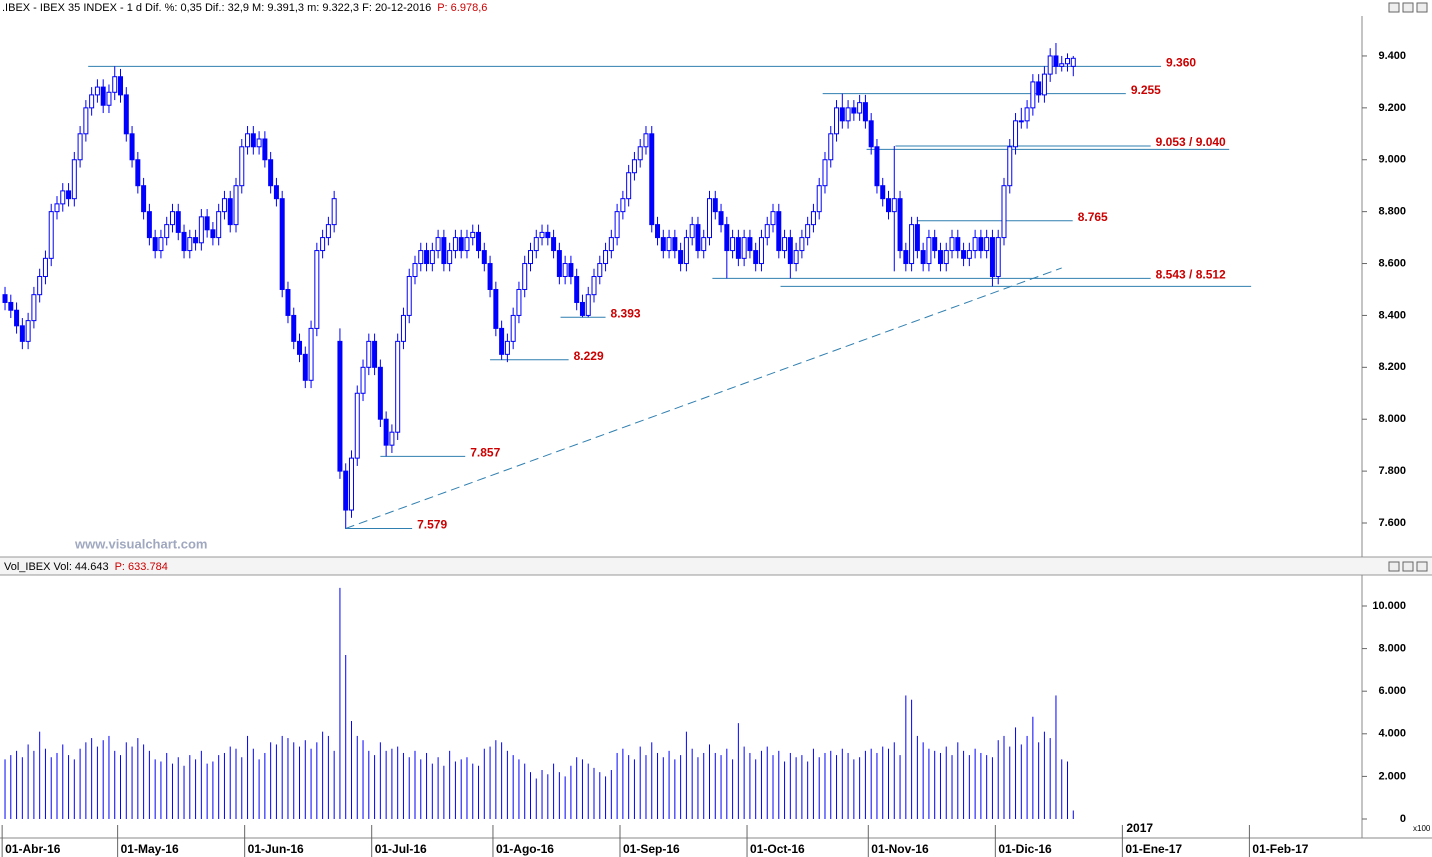 This screenshot has height=857, width=1432. What do you see at coordinates (462, 8) in the screenshot?
I see `price-header-close: P: 6.978,6` at bounding box center [462, 8].